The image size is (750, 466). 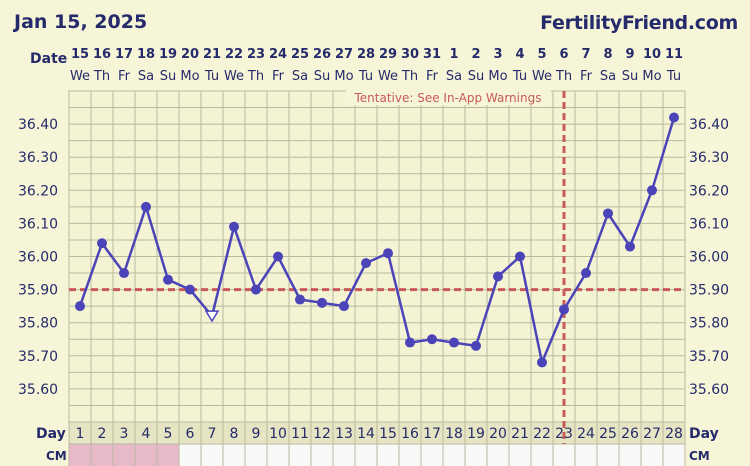 What do you see at coordinates (709, 191) in the screenshot?
I see `y-tick-label-right: 36.20` at bounding box center [709, 191].